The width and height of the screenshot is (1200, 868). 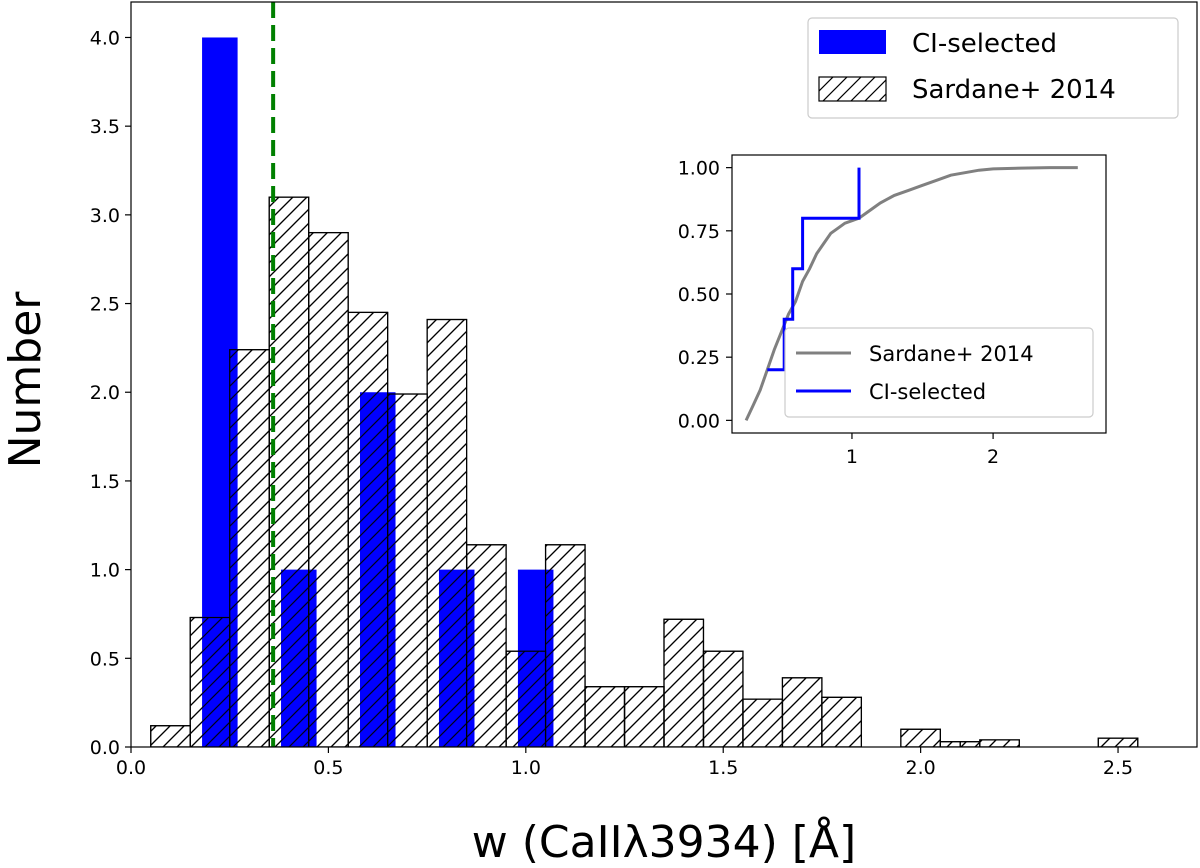 What do you see at coordinates (1014, 90) in the screenshot?
I see `legend-label-sardane: Sardane+ 2014` at bounding box center [1014, 90].